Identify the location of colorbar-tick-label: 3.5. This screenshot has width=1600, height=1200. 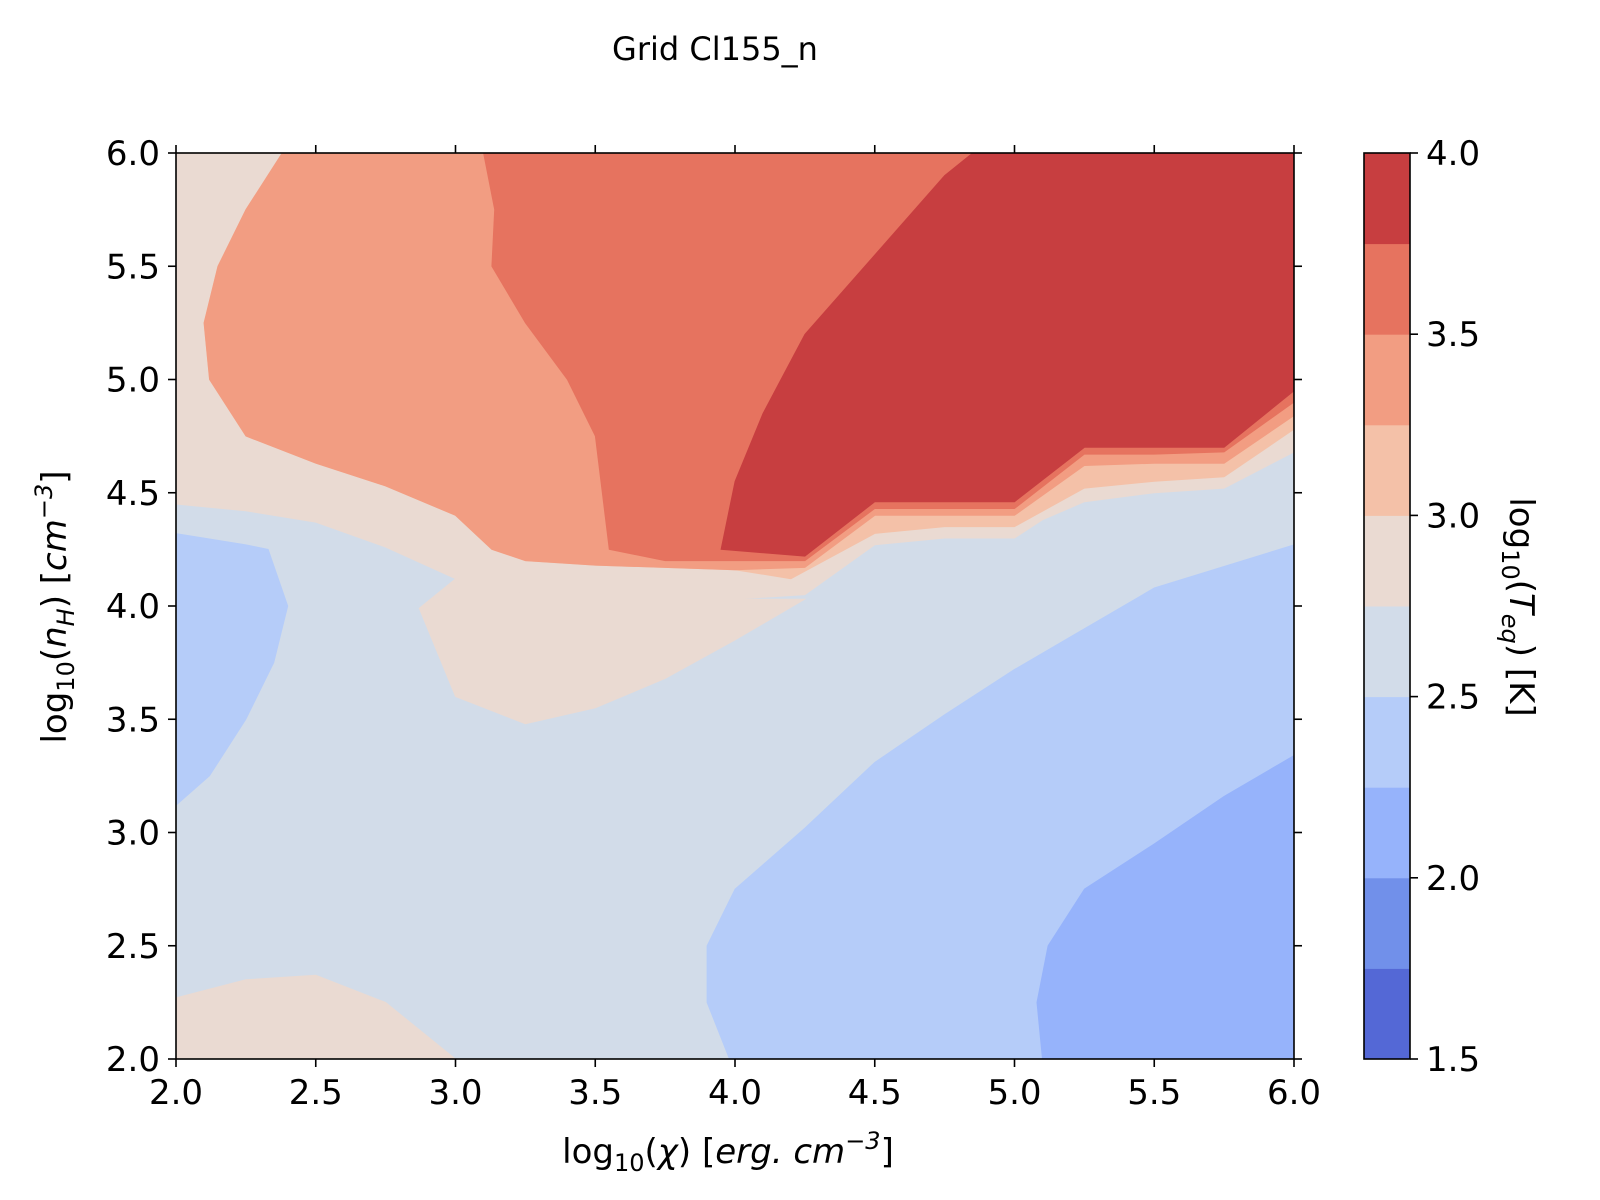
(1453, 335).